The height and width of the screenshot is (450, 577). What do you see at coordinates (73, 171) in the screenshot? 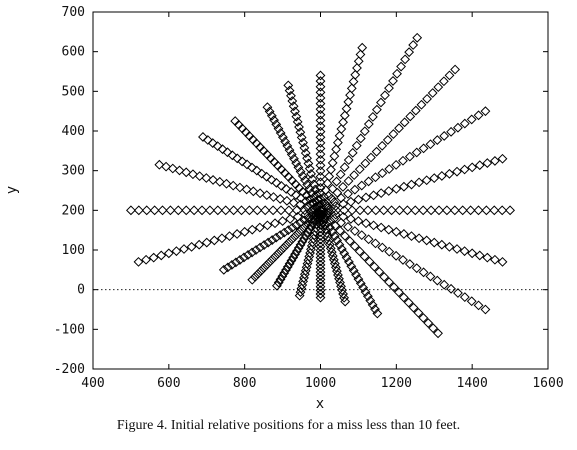
I see `y-tick-label: 300` at bounding box center [73, 171].